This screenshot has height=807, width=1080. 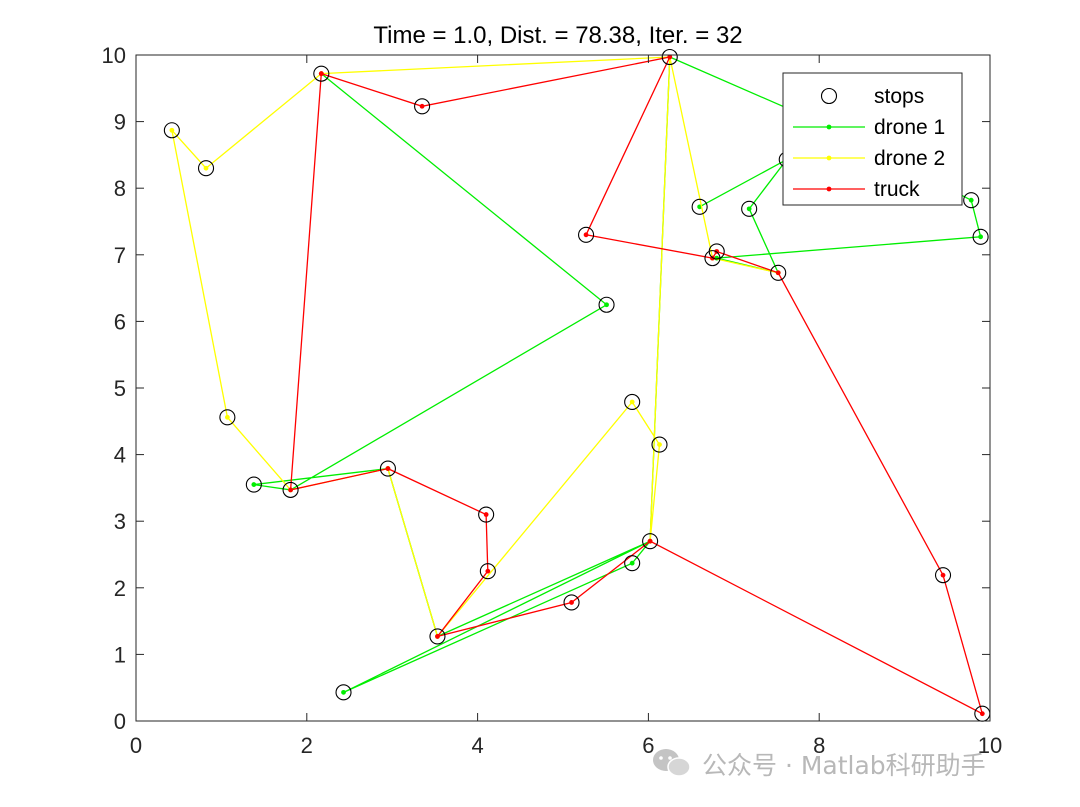 I want to click on x-tick-label-4: 4, so click(x=477, y=745).